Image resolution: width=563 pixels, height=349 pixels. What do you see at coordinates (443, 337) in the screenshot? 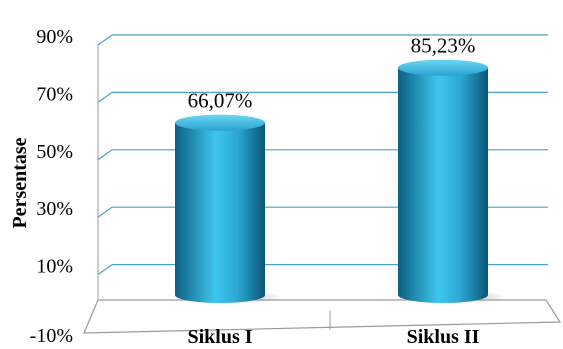
I see `x-category-label: Siklus II` at bounding box center [443, 337].